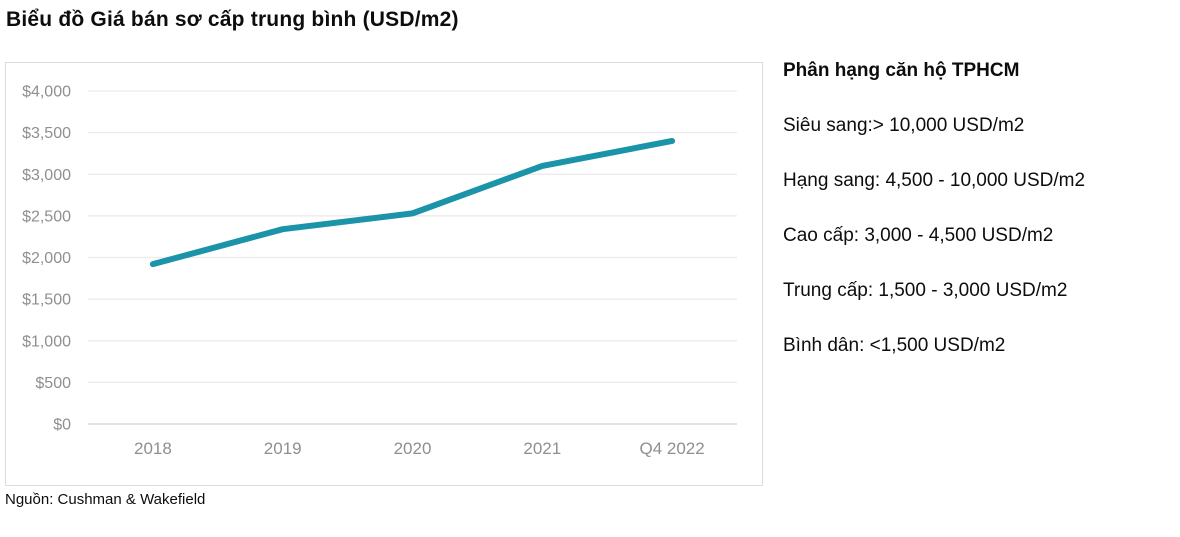 The height and width of the screenshot is (537, 1180). I want to click on x-tick-label: 2019, so click(283, 448).